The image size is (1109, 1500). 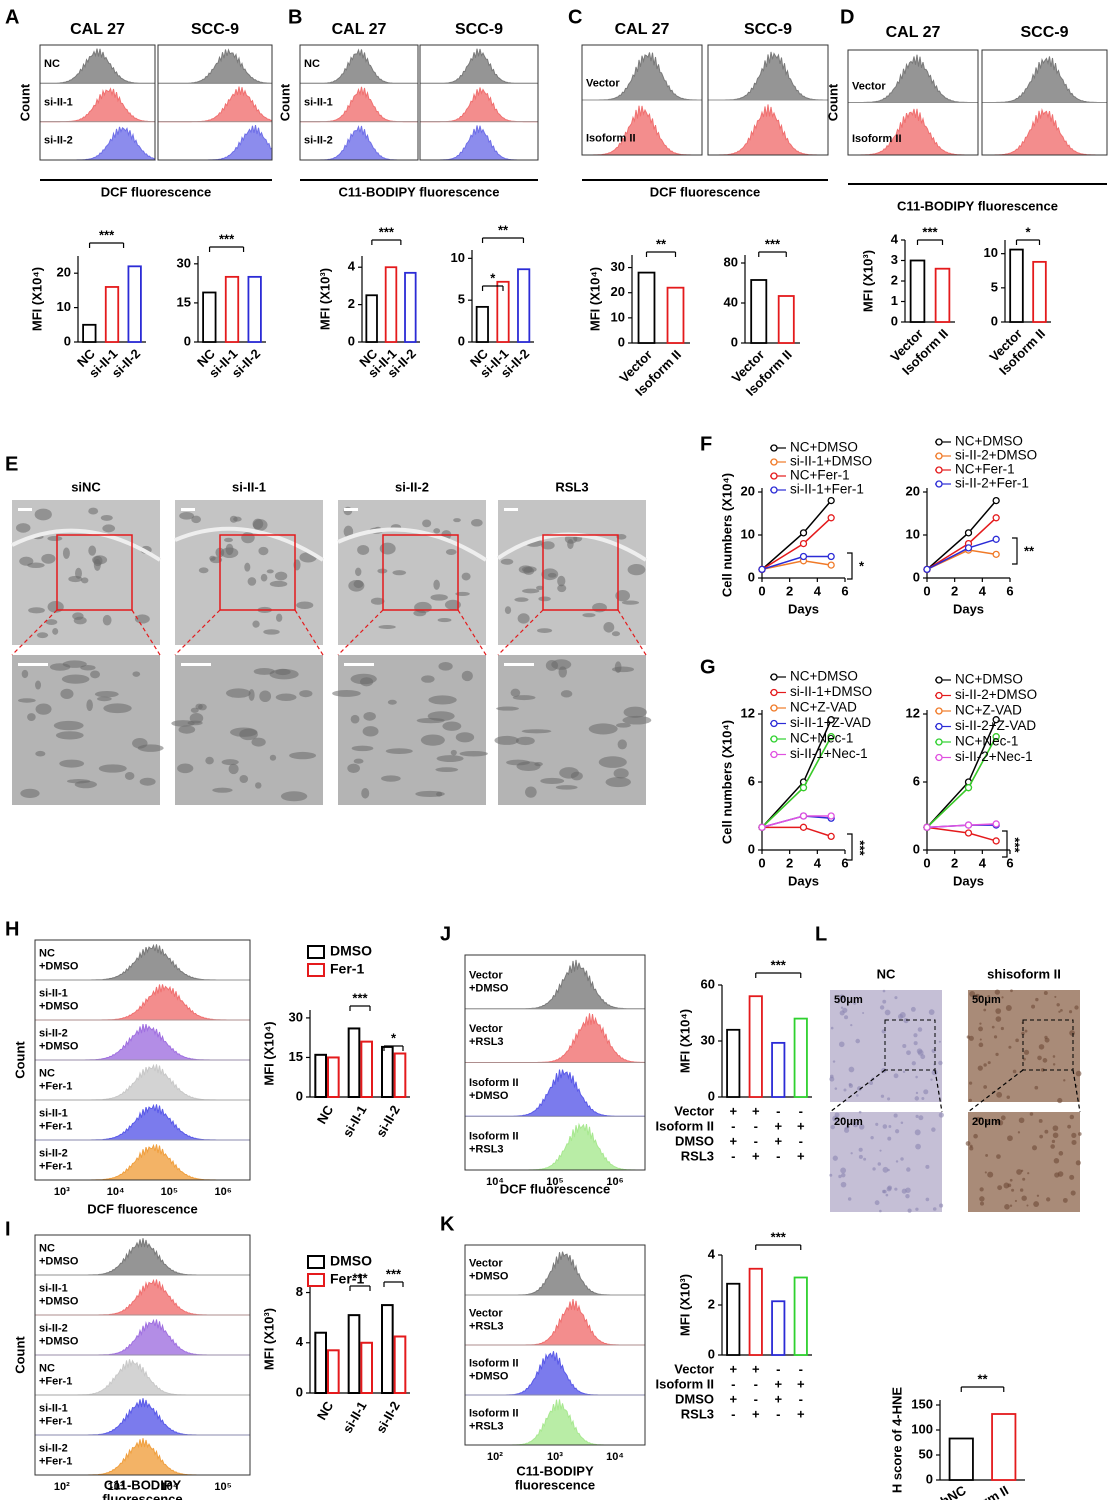 What do you see at coordinates (156, 191) in the screenshot?
I see `x-axis-label: DCF fluorescence` at bounding box center [156, 191].